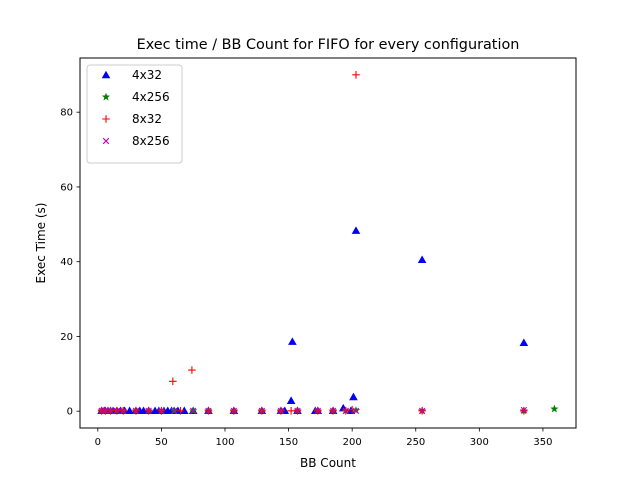  What do you see at coordinates (66, 337) in the screenshot?
I see `y-tick-label: 20` at bounding box center [66, 337].